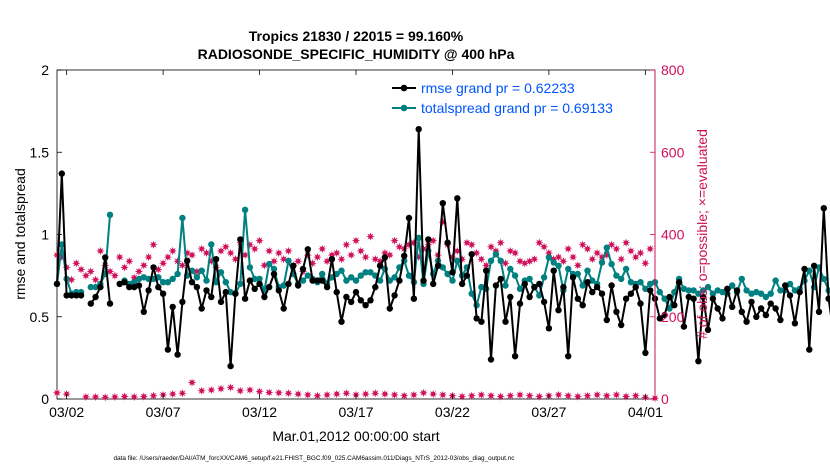 The width and height of the screenshot is (830, 470). I want to click on legend-spread-marker, so click(404, 108).